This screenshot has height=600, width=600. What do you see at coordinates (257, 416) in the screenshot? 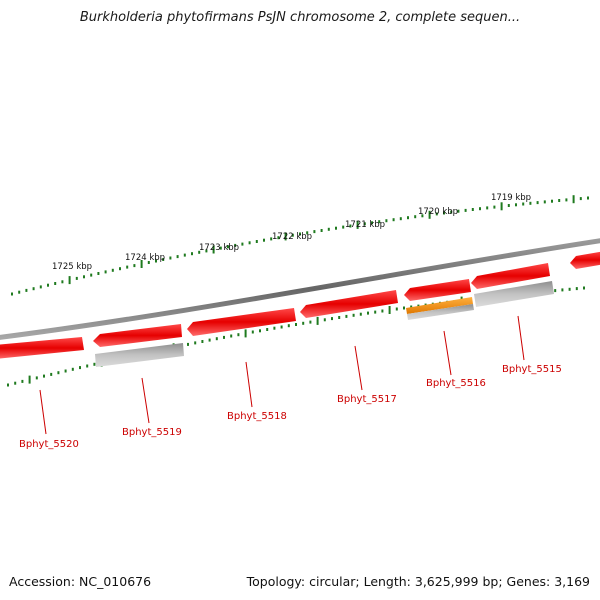
I see `gene-label-5518: Bphyt_5518` at bounding box center [257, 416].